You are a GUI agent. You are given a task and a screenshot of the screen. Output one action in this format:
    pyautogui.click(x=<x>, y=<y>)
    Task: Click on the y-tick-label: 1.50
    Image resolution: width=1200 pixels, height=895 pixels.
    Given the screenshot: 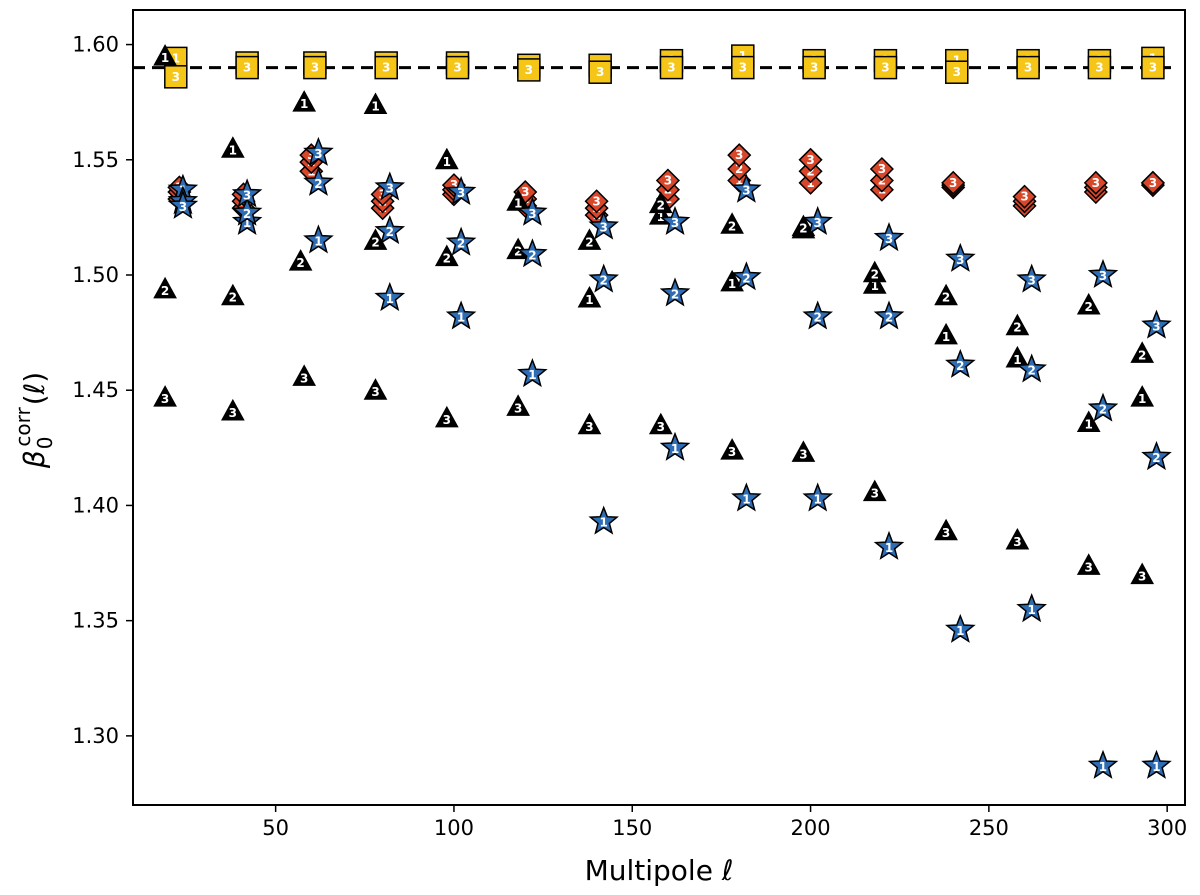 What is the action you would take?
    pyautogui.click(x=95, y=275)
    